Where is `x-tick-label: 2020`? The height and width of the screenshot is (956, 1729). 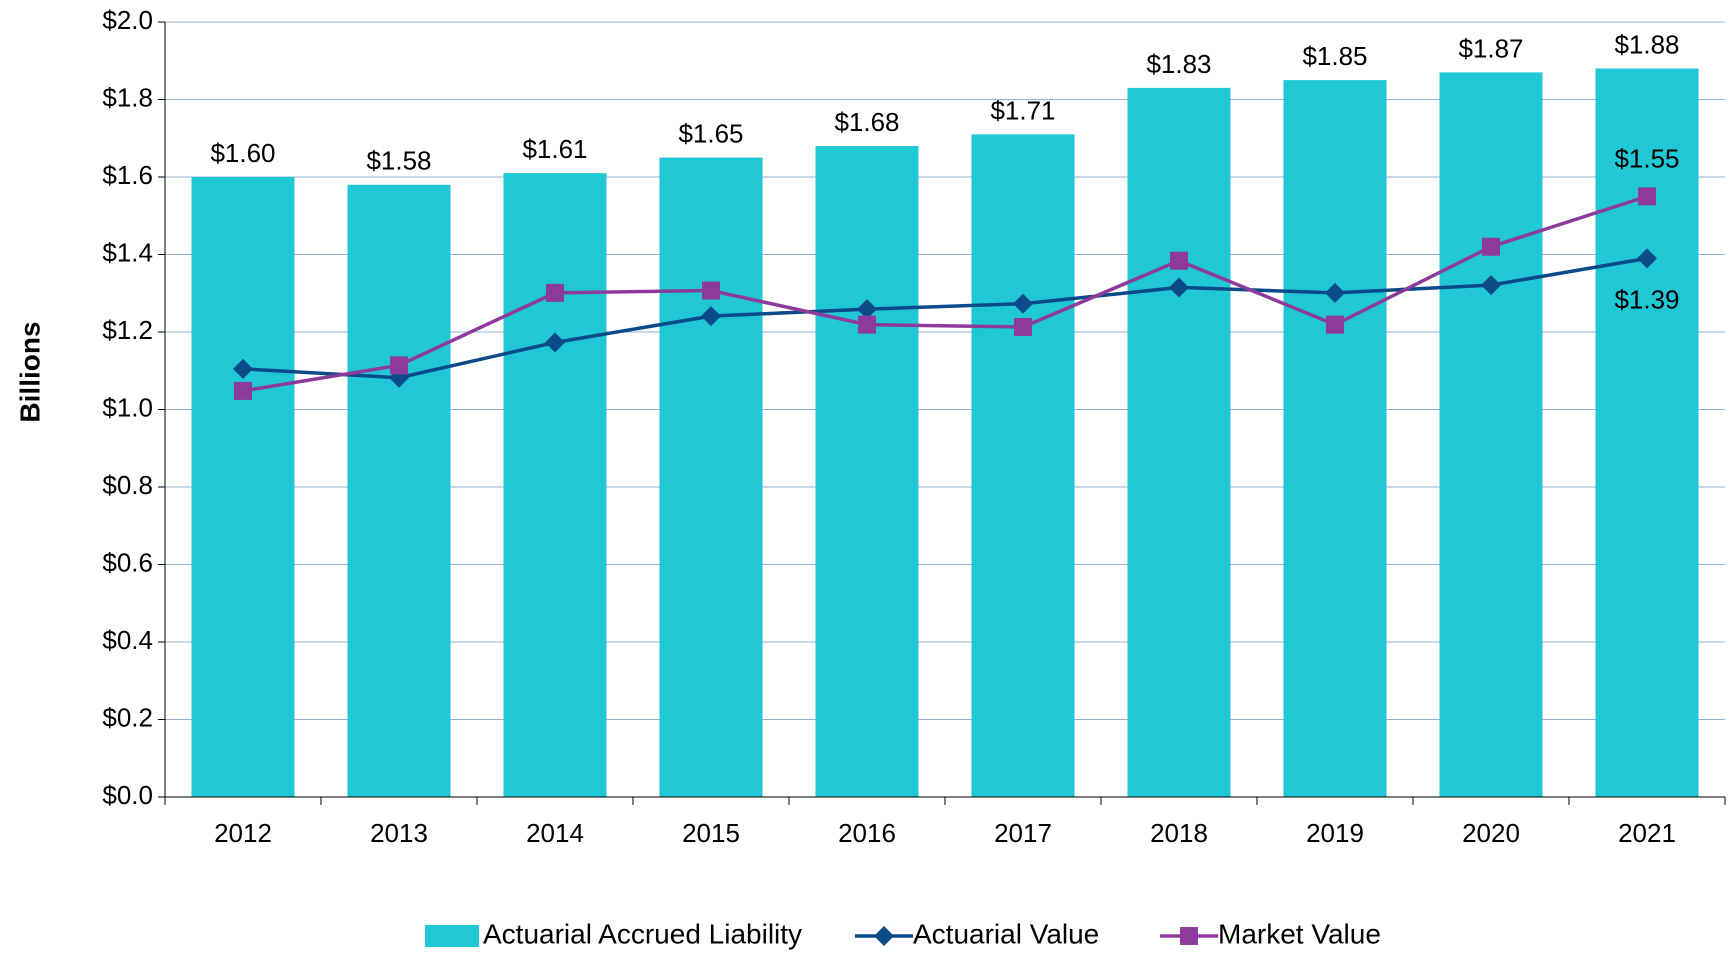
x-tick-label: 2020 is located at coordinates (1491, 833).